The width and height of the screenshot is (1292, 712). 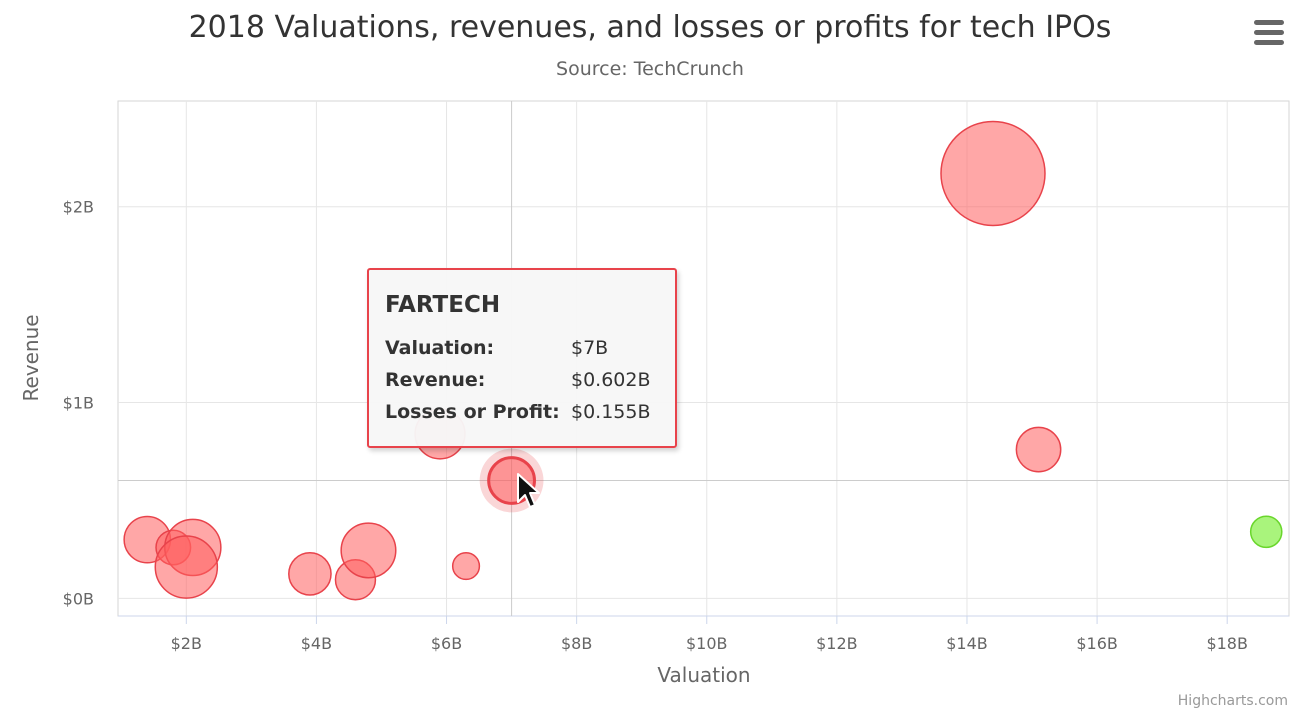 I want to click on x-tick-label: $14B, so click(x=967, y=643).